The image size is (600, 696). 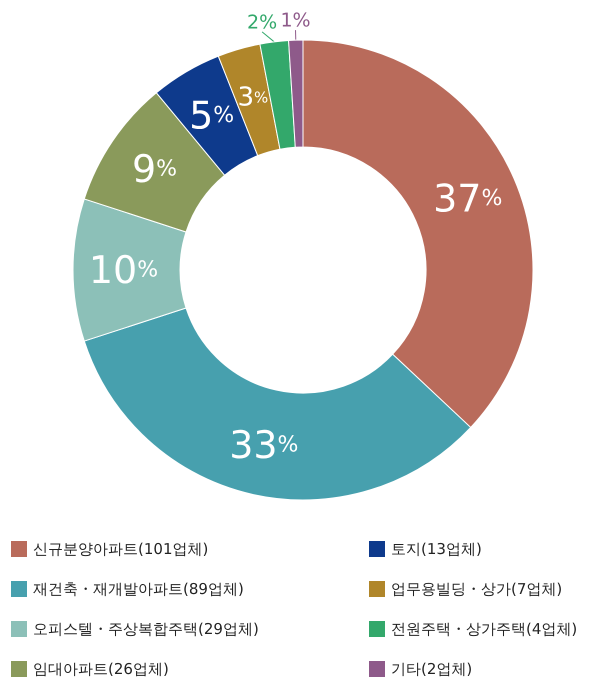 What do you see at coordinates (295, 21) in the screenshot?
I see `data-label: 1%` at bounding box center [295, 21].